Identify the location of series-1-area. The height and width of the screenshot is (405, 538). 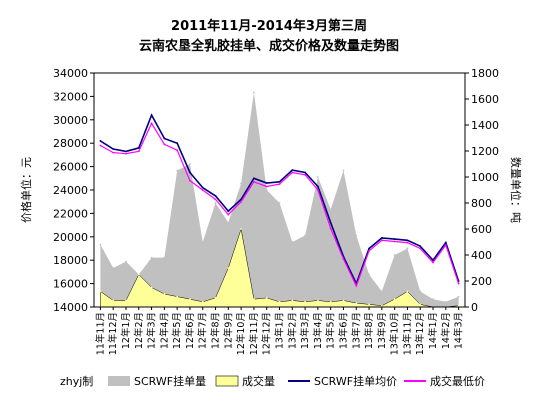
(279, 268).